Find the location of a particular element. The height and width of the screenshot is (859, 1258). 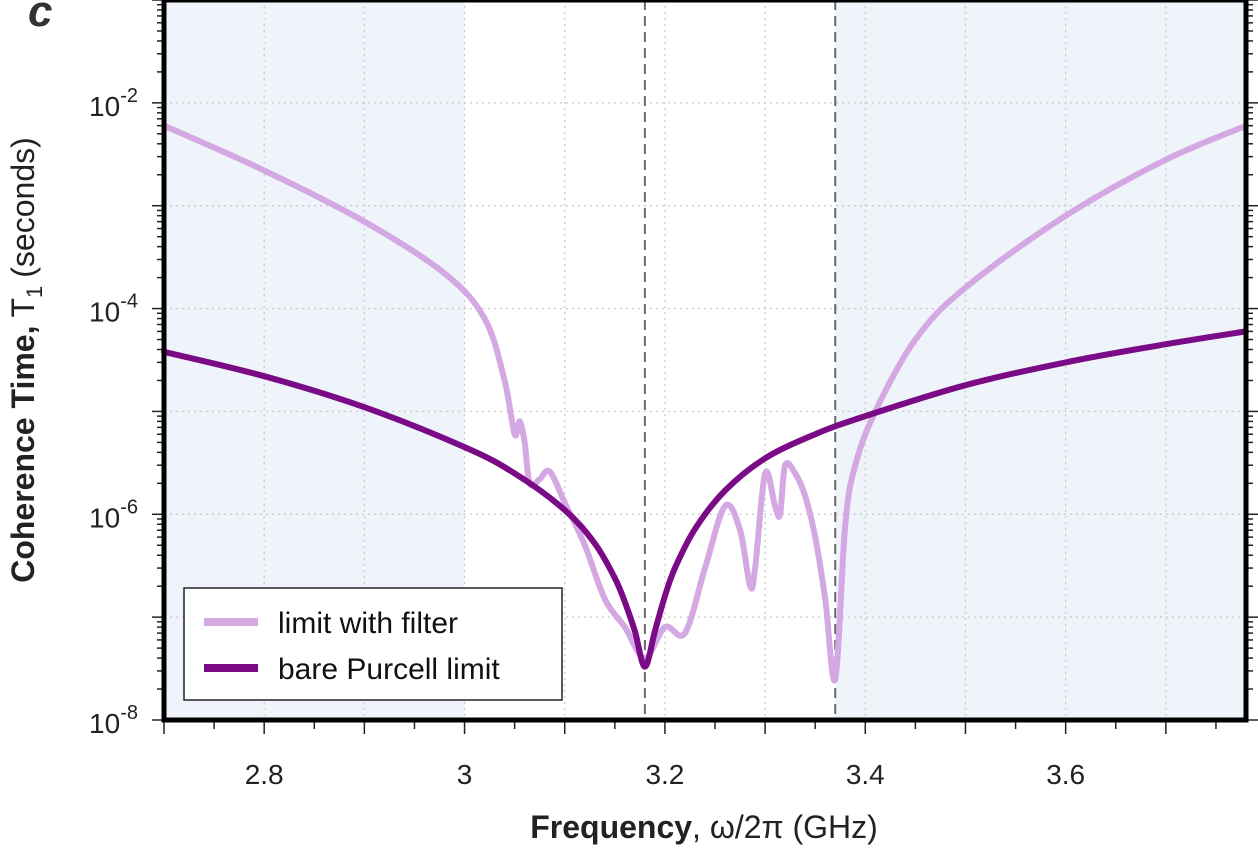

y-axis-title-bold: Coherence Time, is located at coordinates (23, 454).